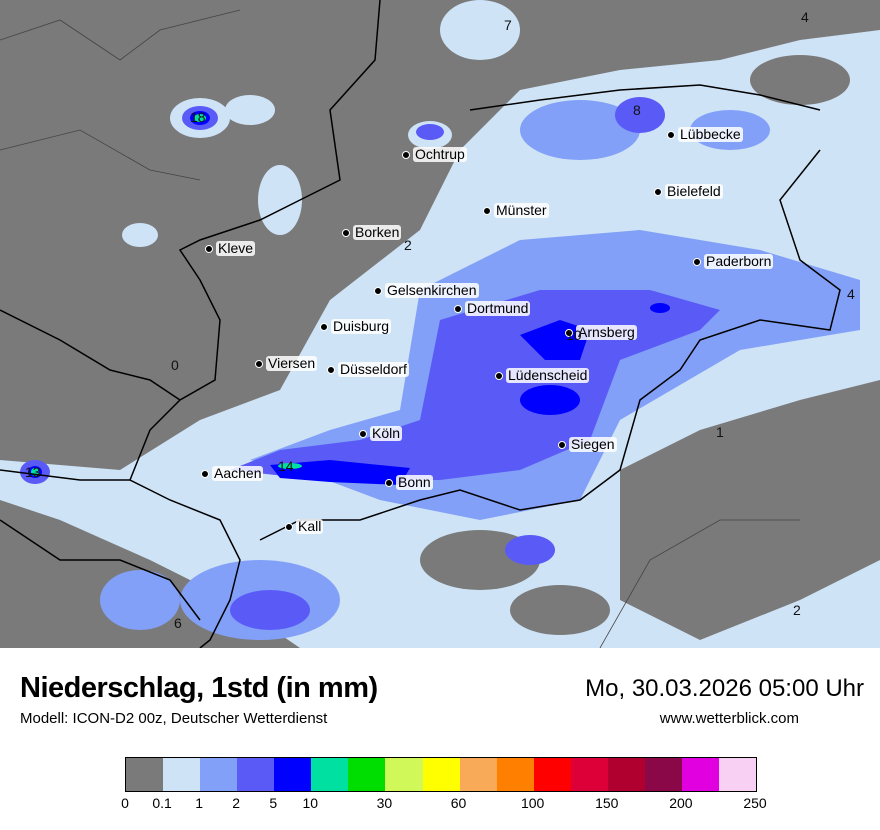 This screenshot has width=880, height=830. What do you see at coordinates (508, 25) in the screenshot?
I see `max-value-label: 7` at bounding box center [508, 25].